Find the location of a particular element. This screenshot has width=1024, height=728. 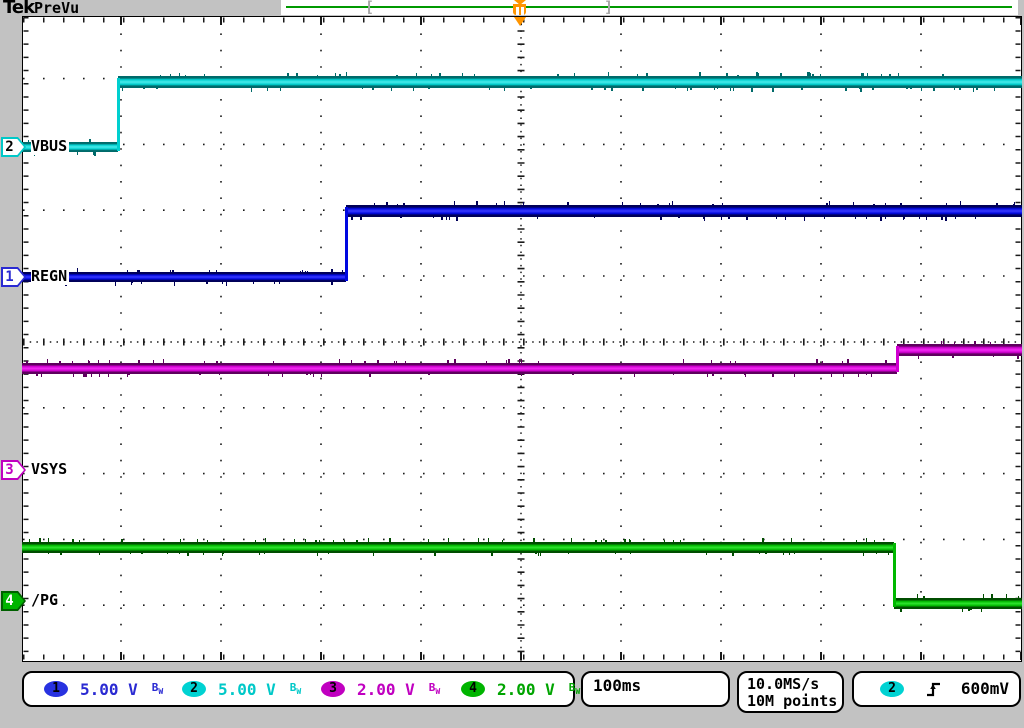

marker-channel-number: 4 is located at coordinates (9, 601).